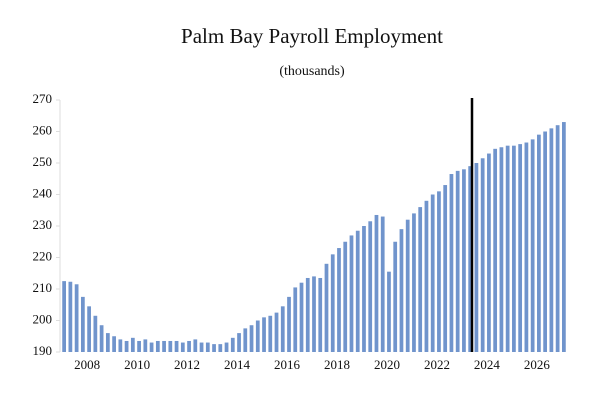 This screenshot has height=400, width=609. I want to click on x-tick-label: 2010, so click(137, 364).